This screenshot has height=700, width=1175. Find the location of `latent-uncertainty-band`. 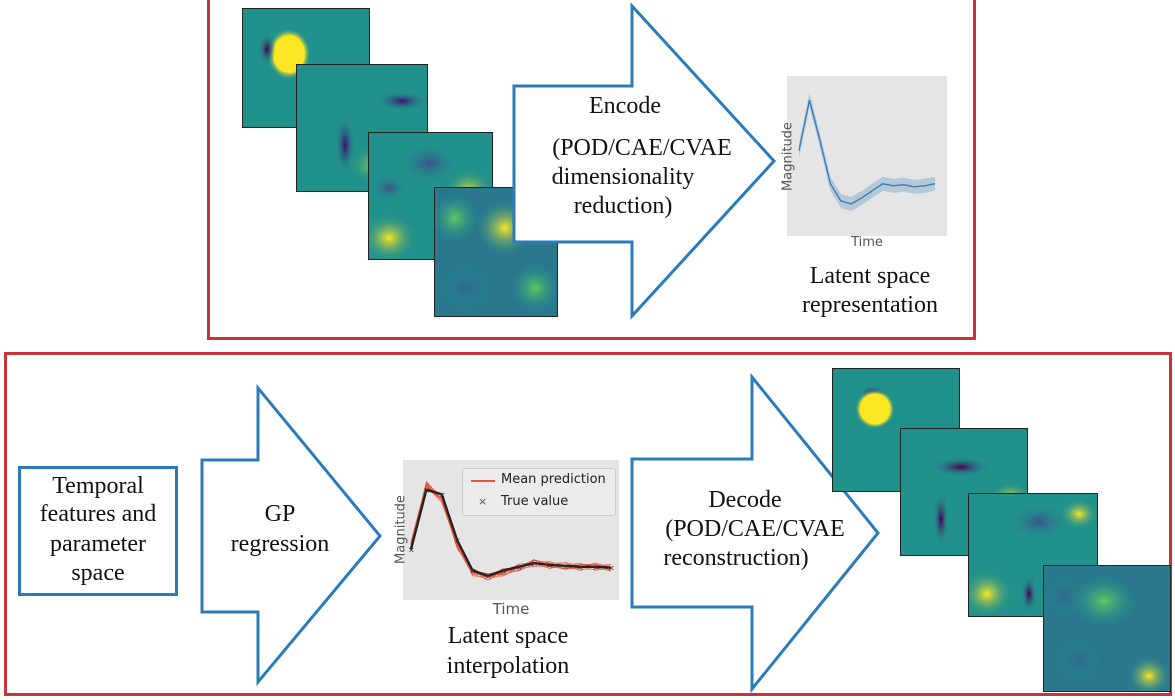

latent-uncertainty-band is located at coordinates (867, 152).